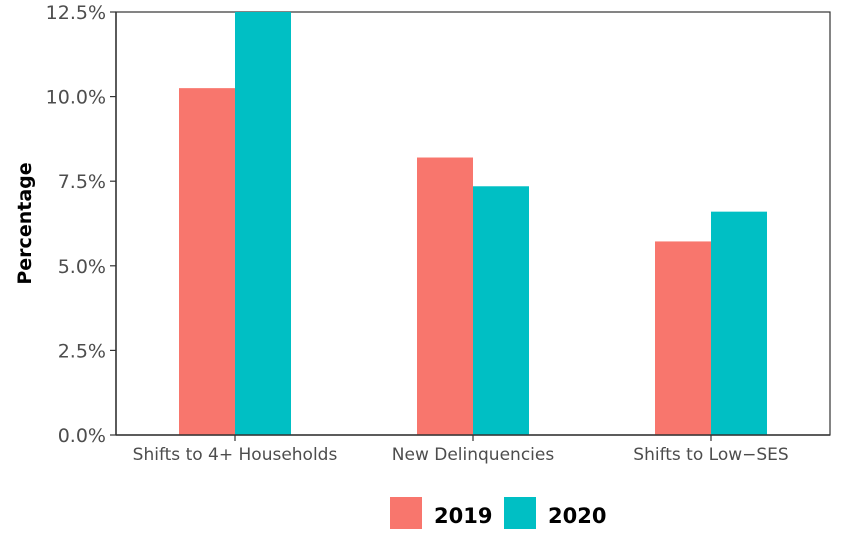  I want to click on y-tick-label: 12.5%, so click(76, 13).